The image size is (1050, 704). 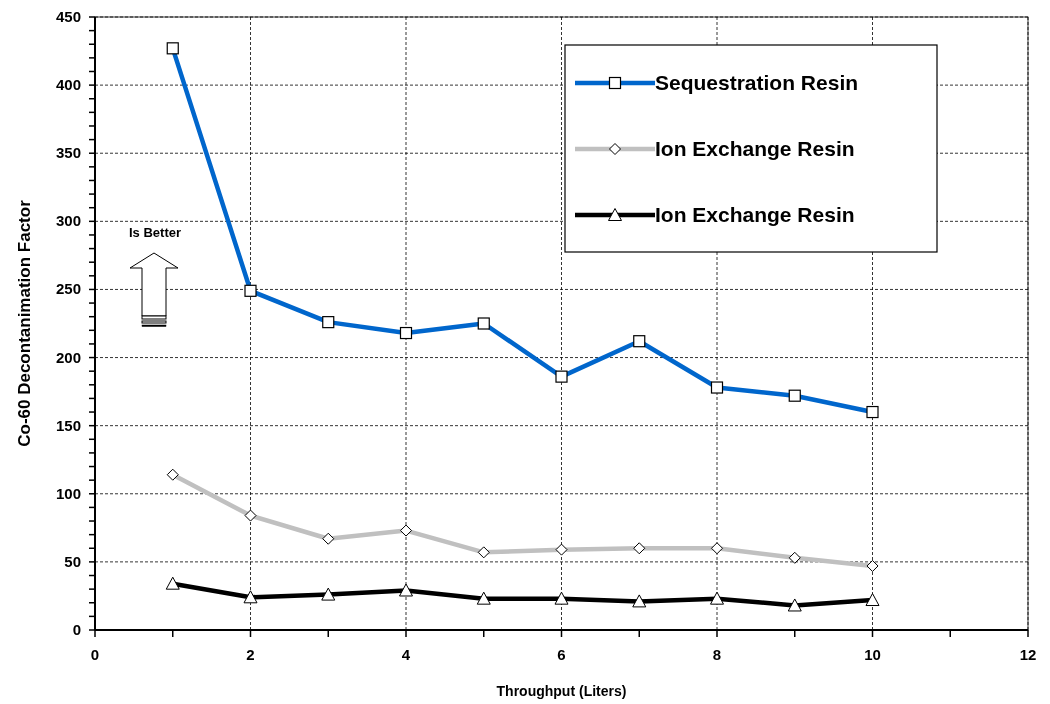 What do you see at coordinates (406, 654) in the screenshot?
I see `x-tick-label: 4` at bounding box center [406, 654].